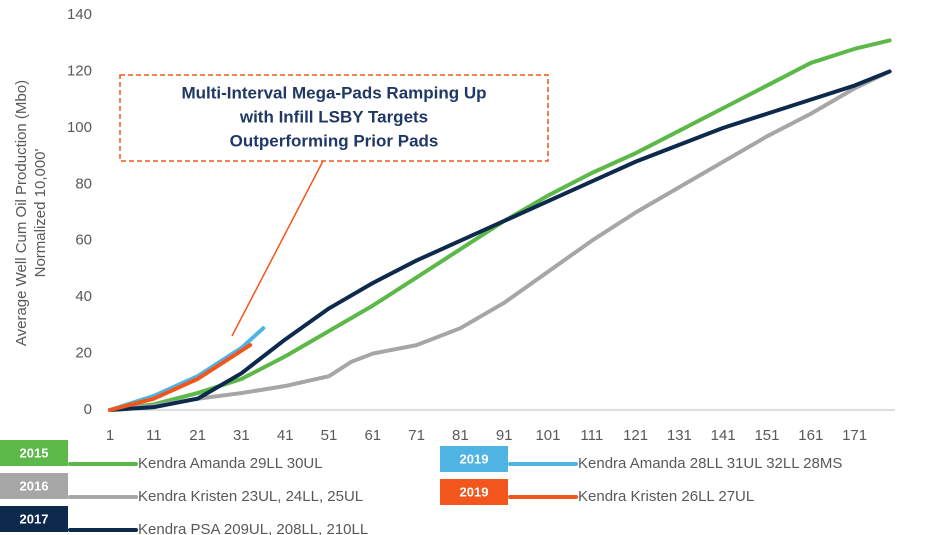 This screenshot has height=535, width=928. Describe the element at coordinates (679, 435) in the screenshot. I see `x-tick-label: 131` at that location.